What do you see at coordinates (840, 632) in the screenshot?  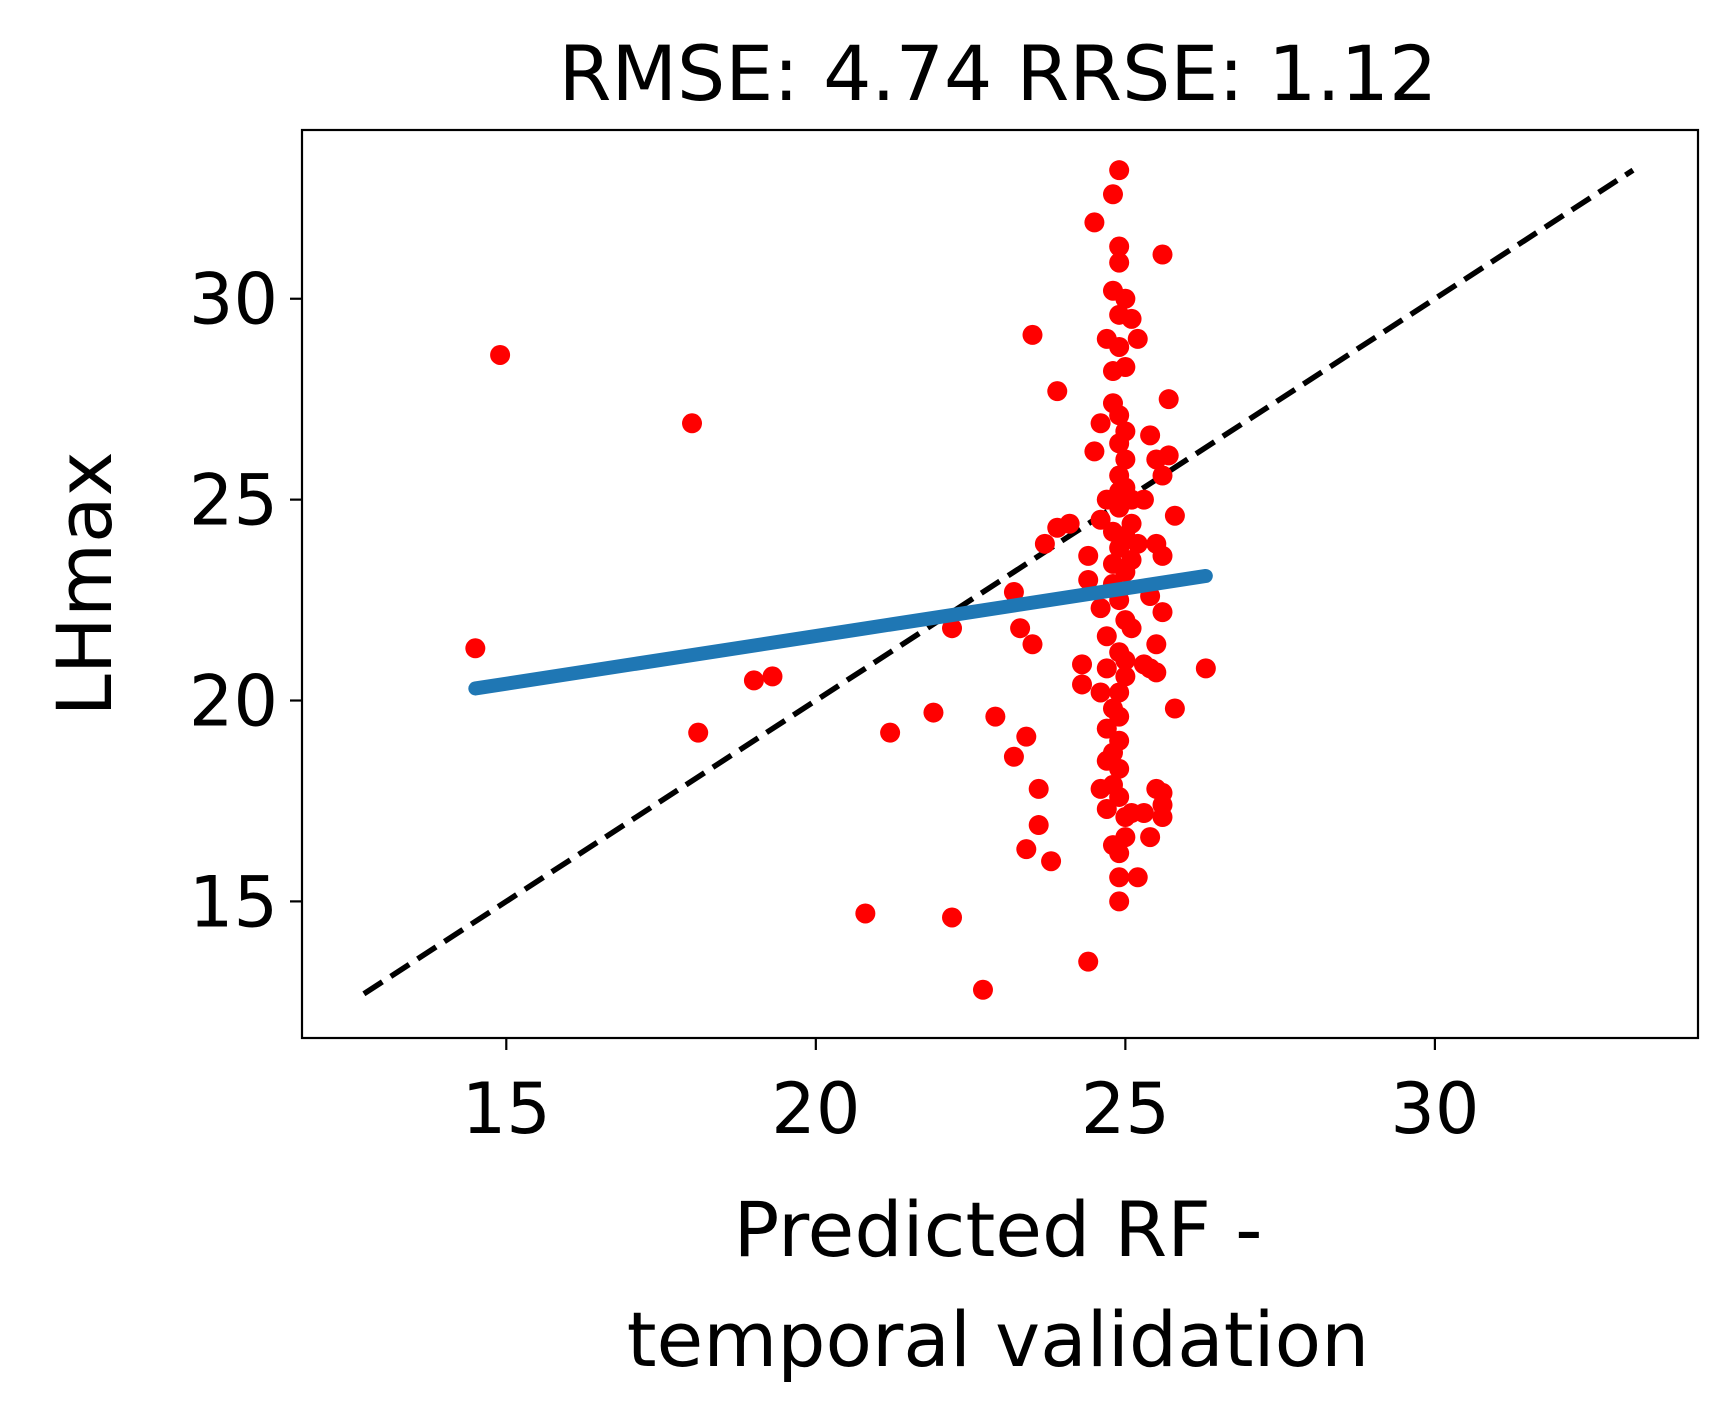 I see `fit-line-layer` at bounding box center [840, 632].